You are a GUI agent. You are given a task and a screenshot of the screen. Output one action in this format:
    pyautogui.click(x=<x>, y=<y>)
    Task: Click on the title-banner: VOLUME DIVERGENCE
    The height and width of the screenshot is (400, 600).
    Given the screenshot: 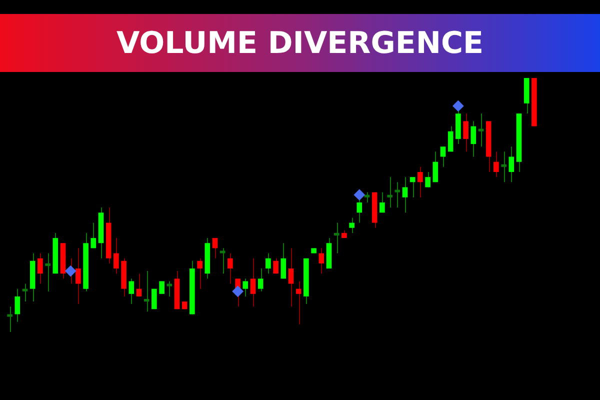 What is the action you would take?
    pyautogui.click(x=300, y=43)
    